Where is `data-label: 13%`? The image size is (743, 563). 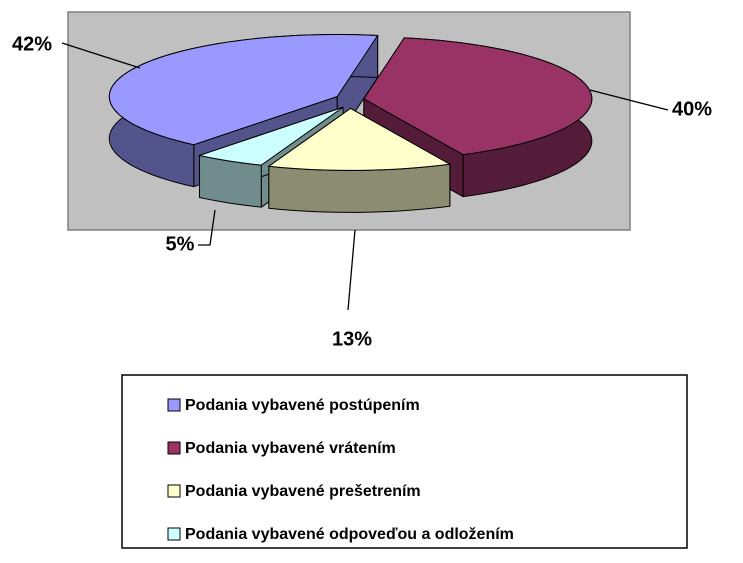 data-label: 13% is located at coordinates (352, 339).